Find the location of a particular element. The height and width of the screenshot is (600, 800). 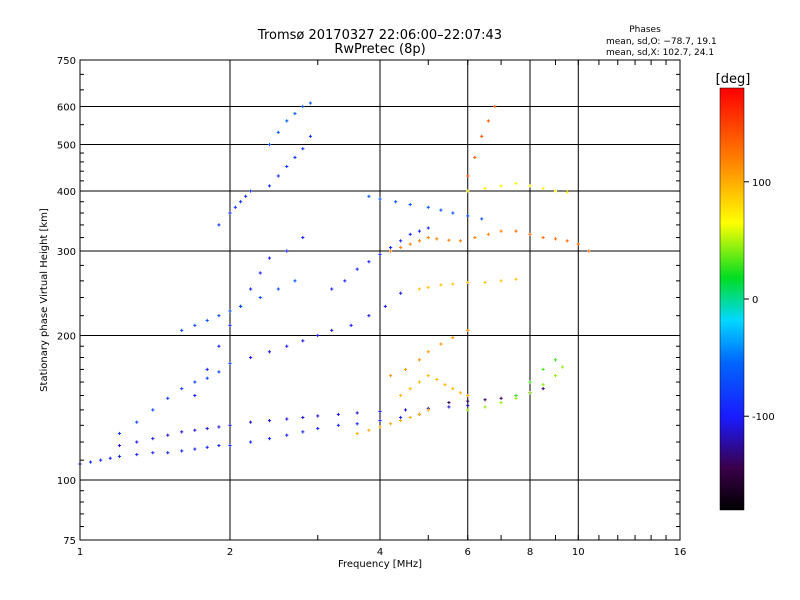

y-tick-label: 75 is located at coordinates (69, 541).